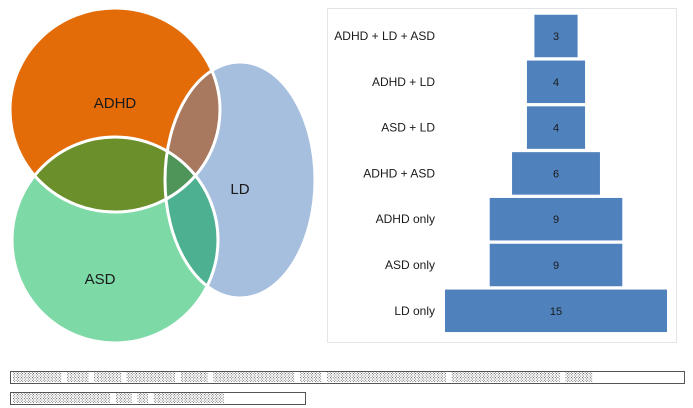  I want to click on funnel-category-label: ADHD + LD, so click(403, 82).